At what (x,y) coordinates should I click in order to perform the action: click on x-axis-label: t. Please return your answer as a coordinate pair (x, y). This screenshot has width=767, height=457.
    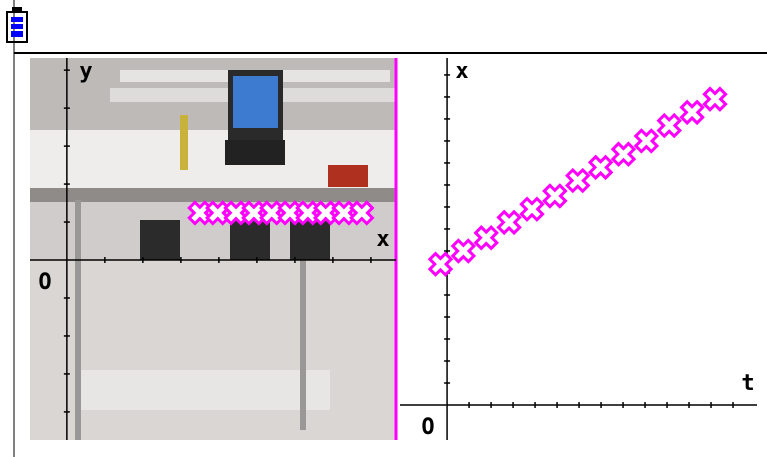
    Looking at the image, I should click on (747, 383).